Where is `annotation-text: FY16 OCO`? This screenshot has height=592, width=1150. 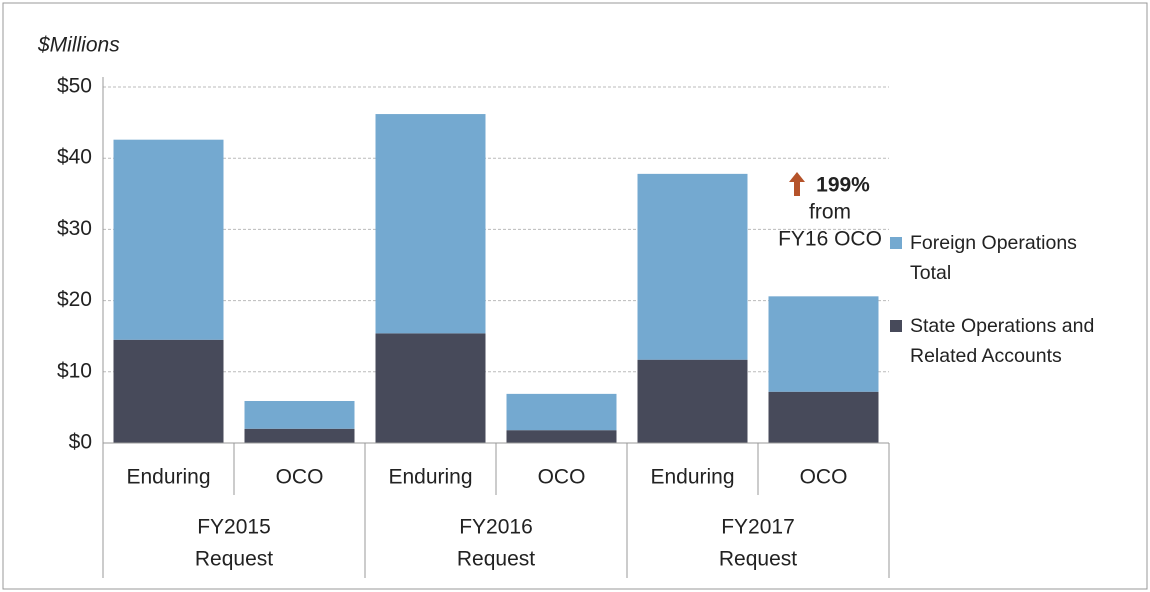
annotation-text: FY16 OCO is located at coordinates (830, 239).